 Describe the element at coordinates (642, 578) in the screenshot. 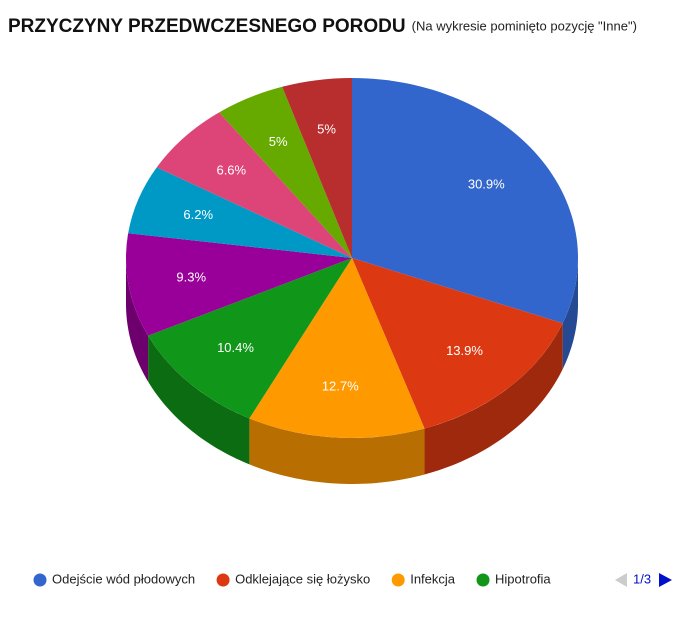

I see `legend-page: 1/3` at that location.